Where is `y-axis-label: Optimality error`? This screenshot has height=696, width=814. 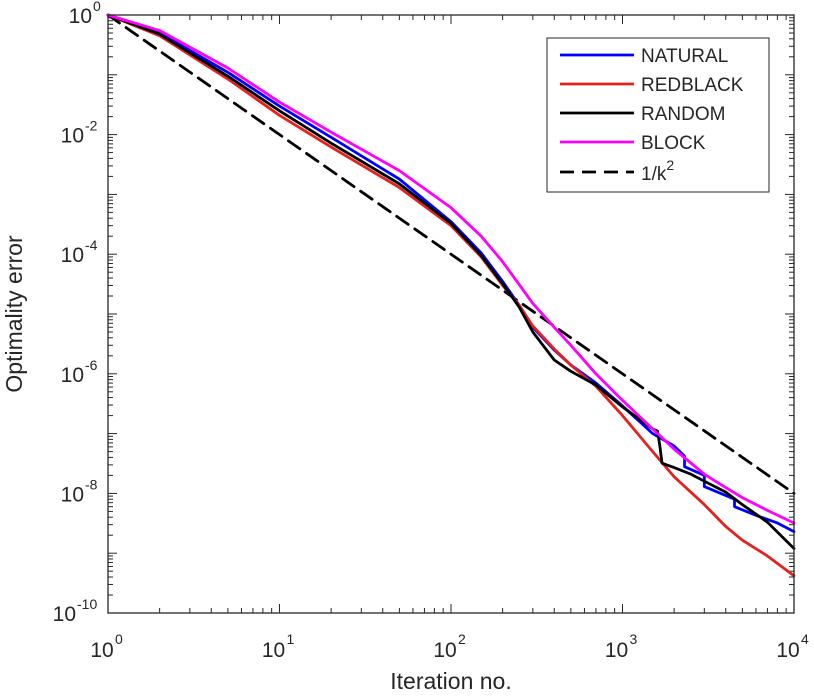 y-axis-label: Optimality error is located at coordinates (14, 314).